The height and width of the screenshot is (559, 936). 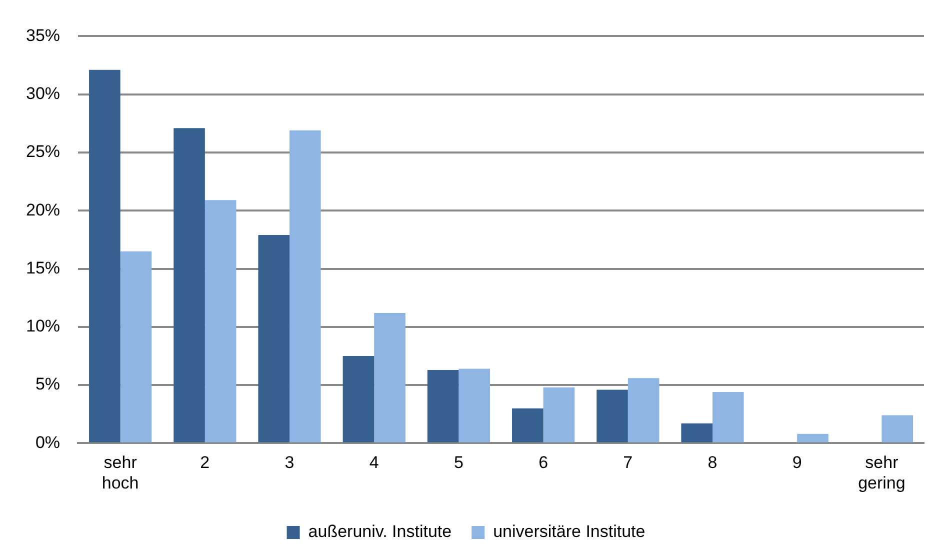 I want to click on x-tick-label: 5, so click(x=459, y=462).